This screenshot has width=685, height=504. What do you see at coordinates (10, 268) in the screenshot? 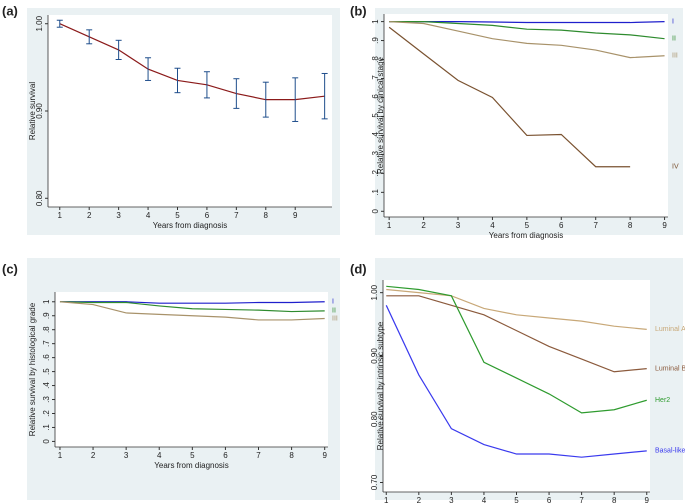
I see `panel-label: (c)` at bounding box center [10, 268].